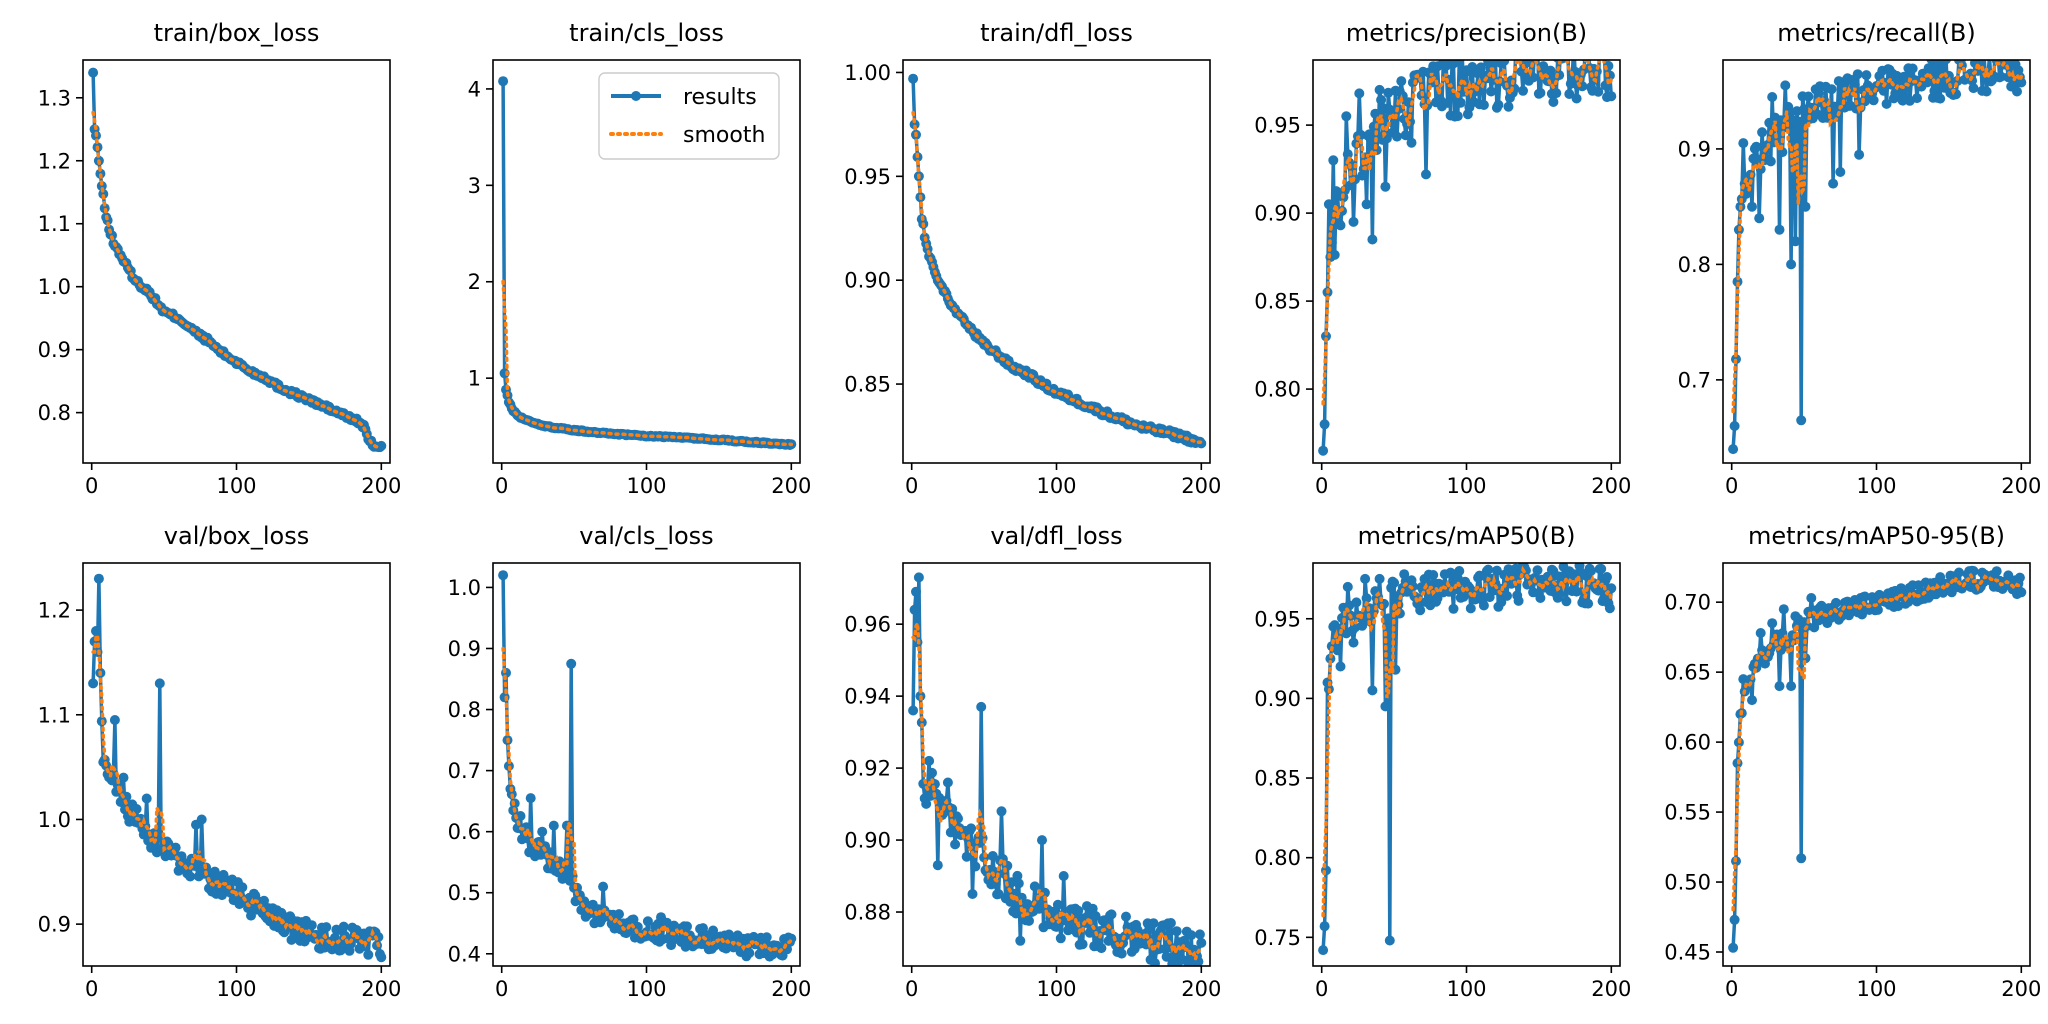  What do you see at coordinates (54, 413) in the screenshot?
I see `y-tick-label: 0.8` at bounding box center [54, 413].